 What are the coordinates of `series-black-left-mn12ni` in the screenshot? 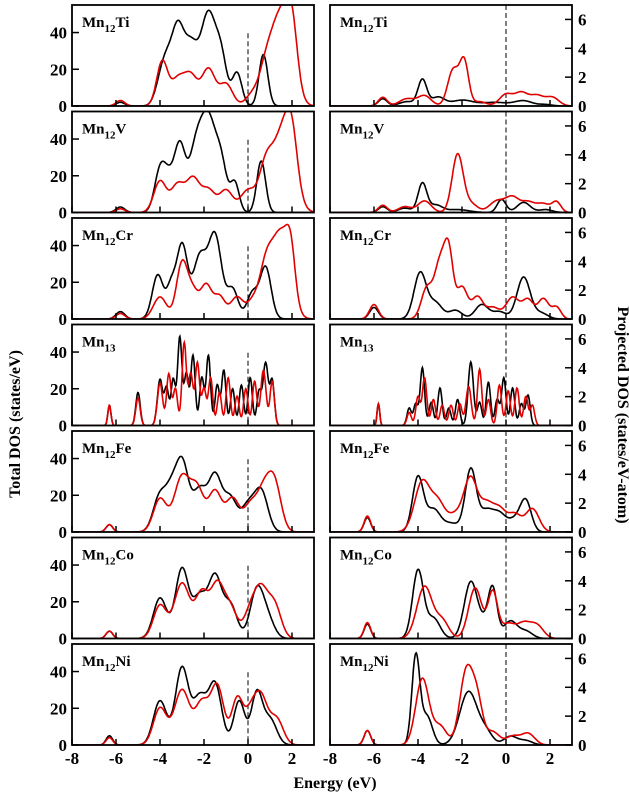 It's located at (193, 705).